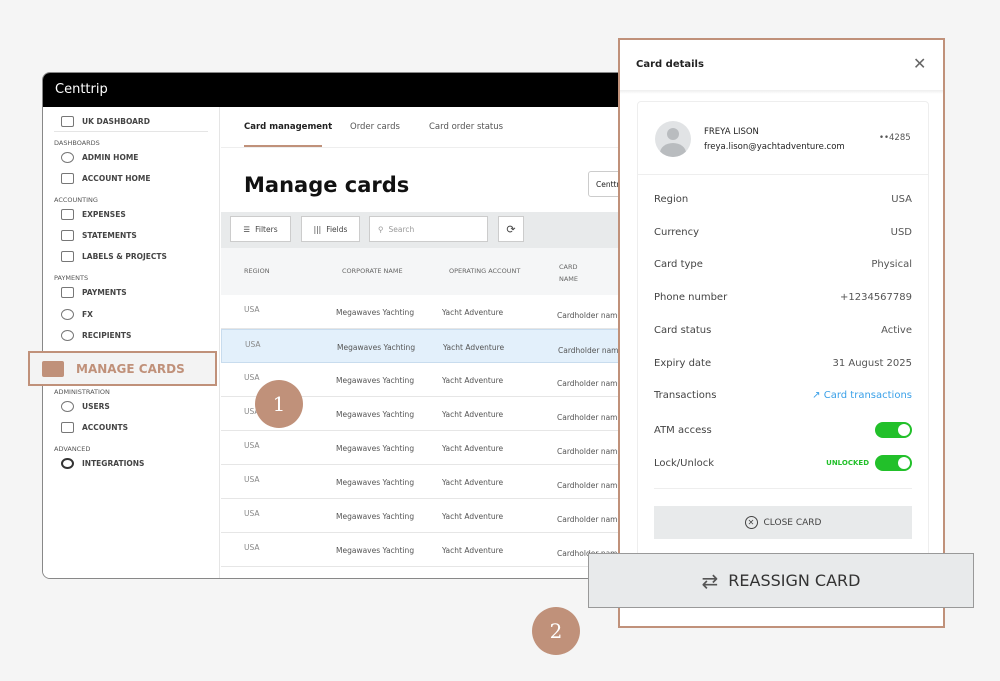 This screenshot has height=681, width=1000. What do you see at coordinates (485, 271) in the screenshot?
I see `column-header-operating-account: OPERATING ACCOUNT` at bounding box center [485, 271].